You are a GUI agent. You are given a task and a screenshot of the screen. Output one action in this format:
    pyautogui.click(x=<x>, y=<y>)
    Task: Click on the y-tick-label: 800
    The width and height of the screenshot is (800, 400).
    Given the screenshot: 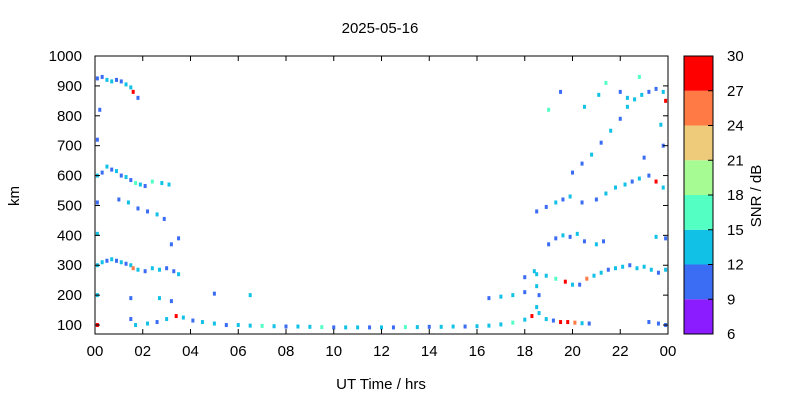 What is the action you would take?
    pyautogui.click(x=69, y=116)
    